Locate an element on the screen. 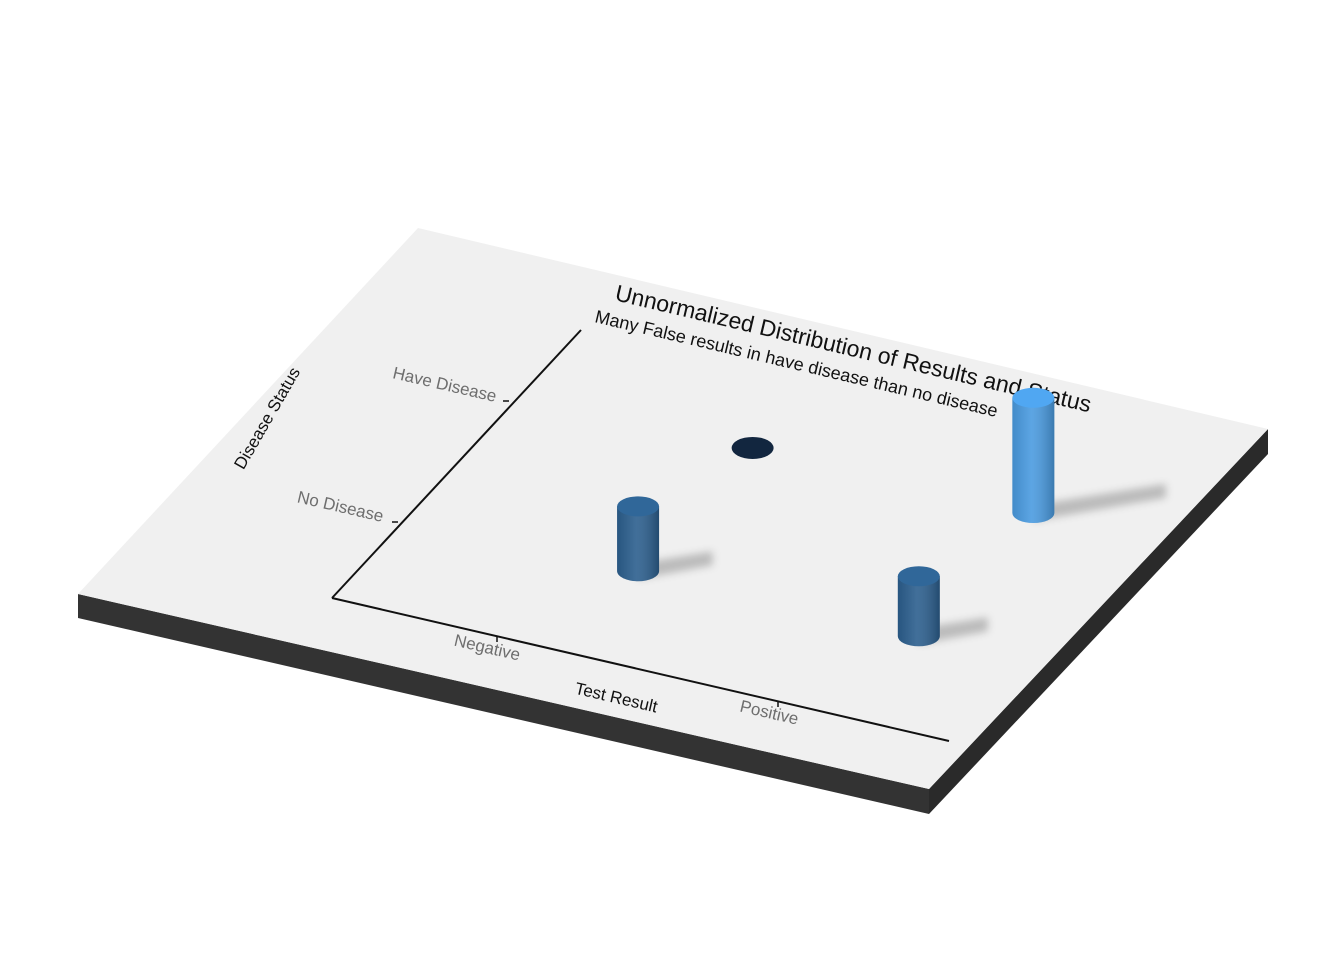 Image resolution: width=1344 pixels, height=960 pixels. bar-top-positive-no-disease is located at coordinates (918, 576).